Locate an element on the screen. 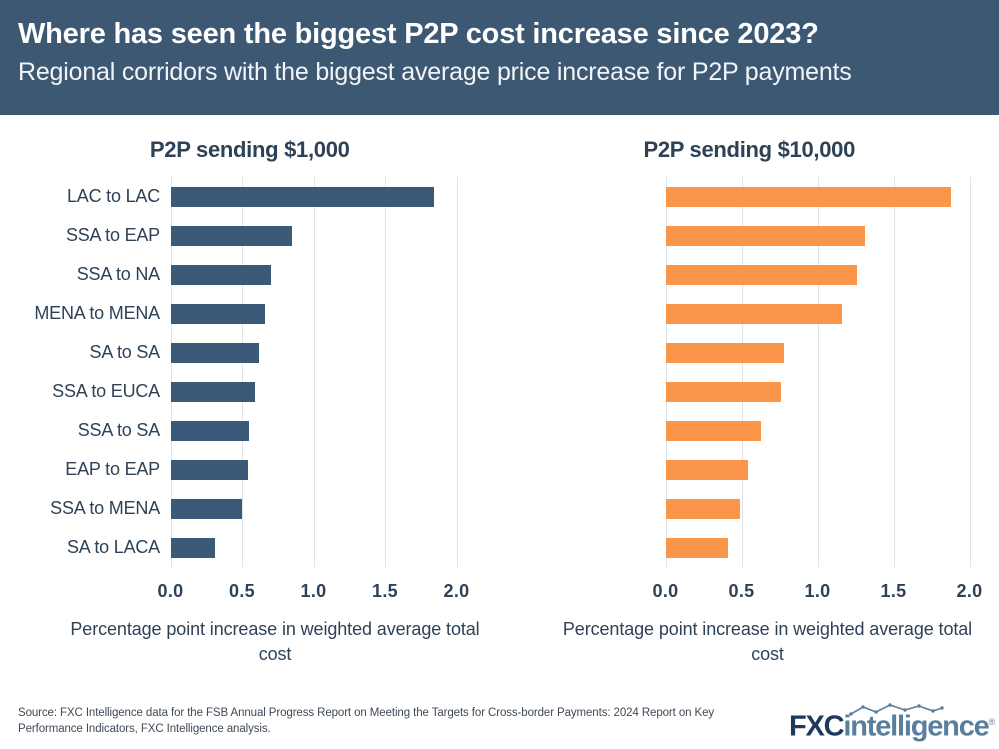 This screenshot has width=999, height=749. category-label: SSA to MENA is located at coordinates (105, 508).